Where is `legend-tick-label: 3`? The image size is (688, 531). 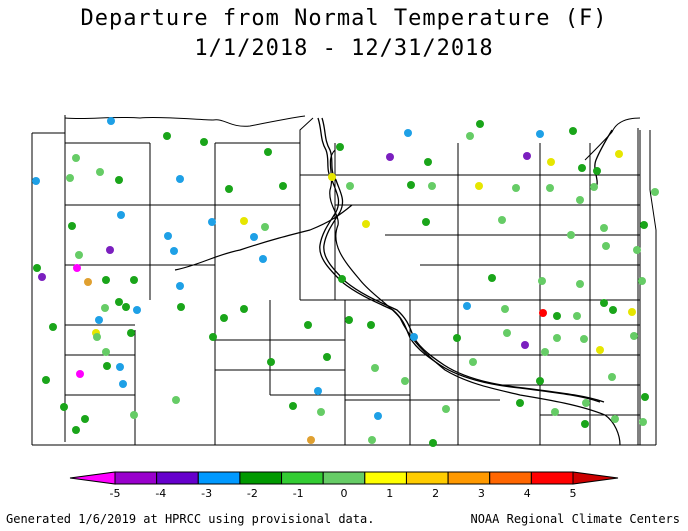 legend-tick-label: 3 is located at coordinates (481, 493).